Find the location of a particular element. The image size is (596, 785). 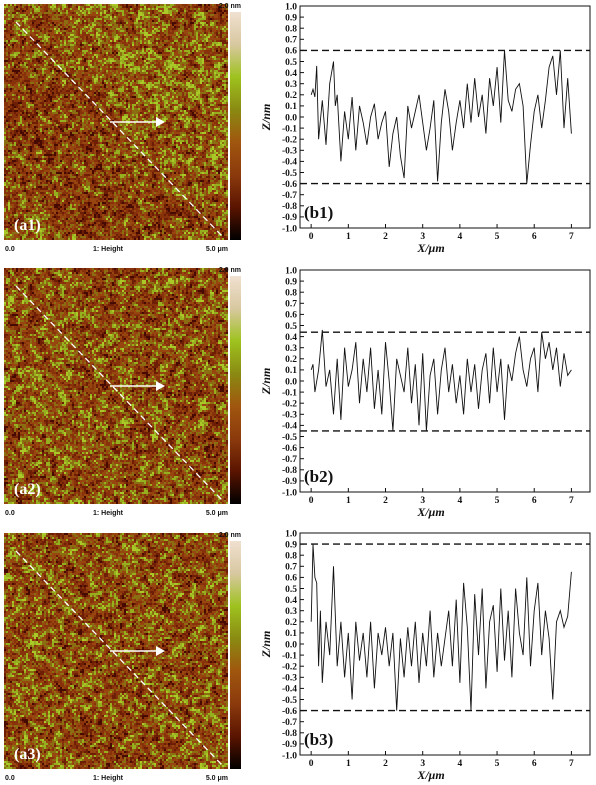

y-tick-label: -0.8 is located at coordinates (289, 471).